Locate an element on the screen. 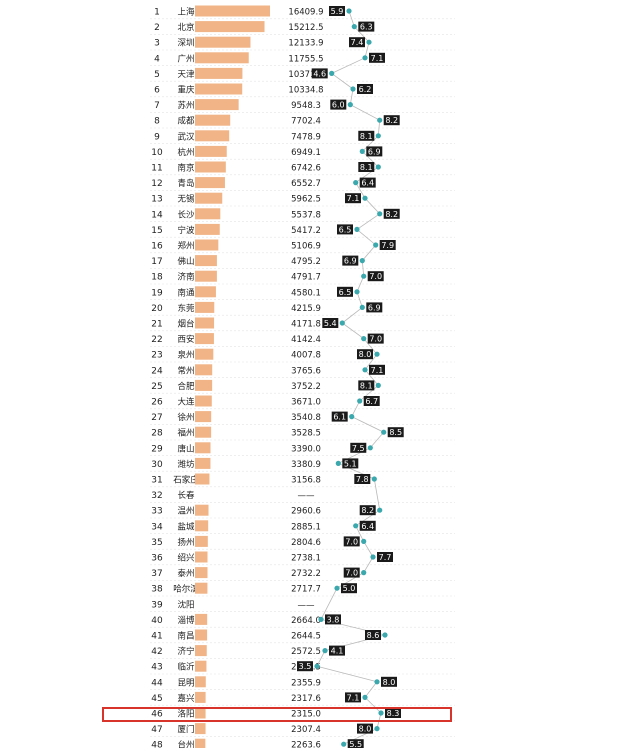 The height and width of the screenshot is (748, 640). growth-label: 8.0 is located at coordinates (365, 354).